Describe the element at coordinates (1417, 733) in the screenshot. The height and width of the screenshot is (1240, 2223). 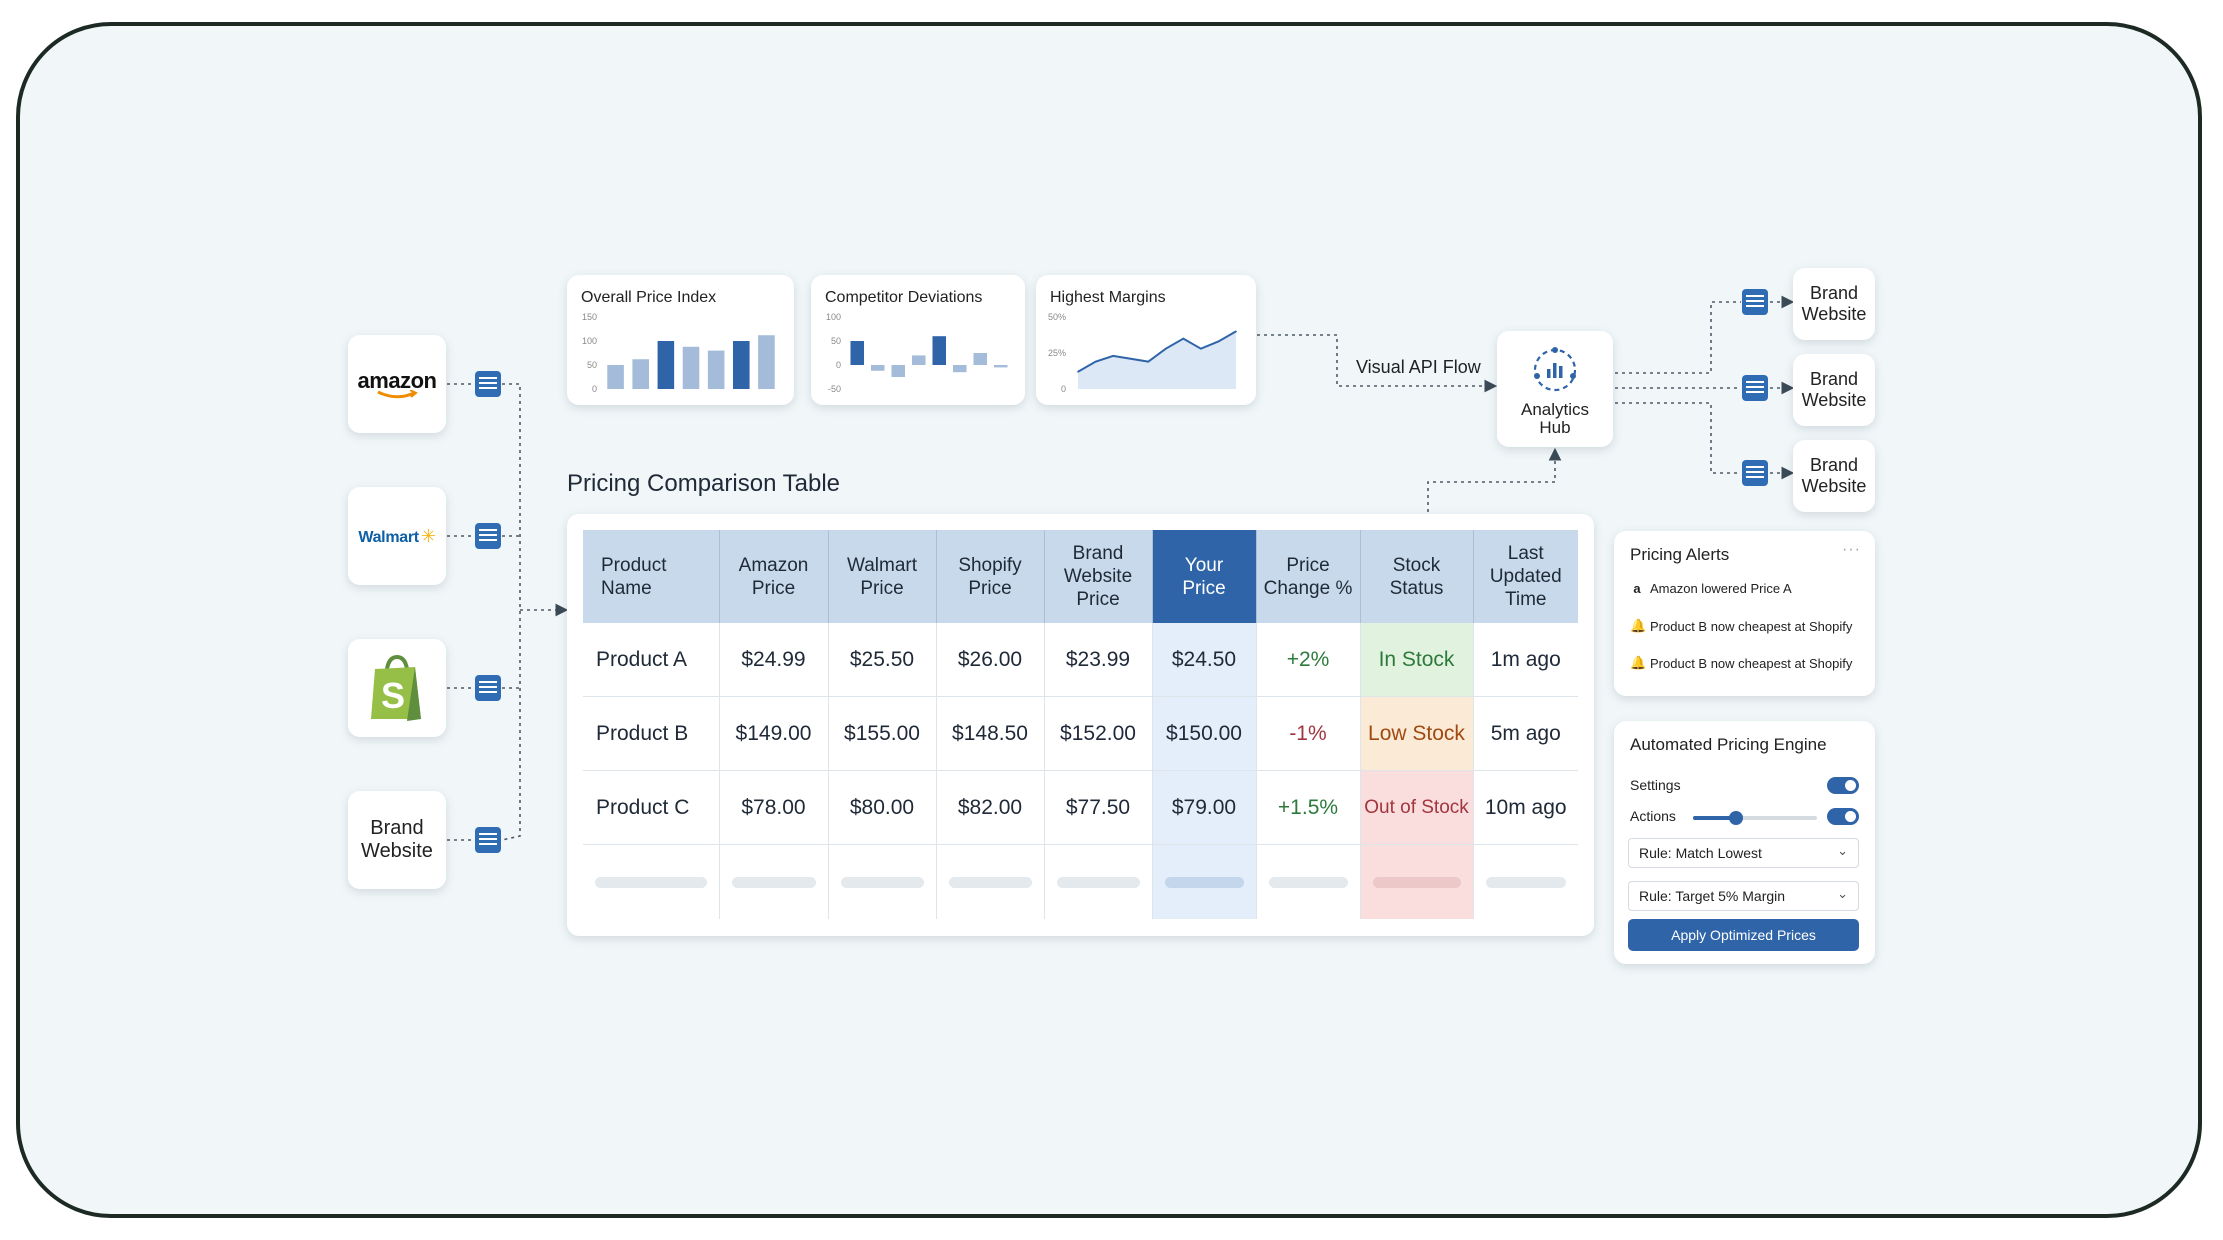
I see `cell-stock-status: Low Stock` at that location.